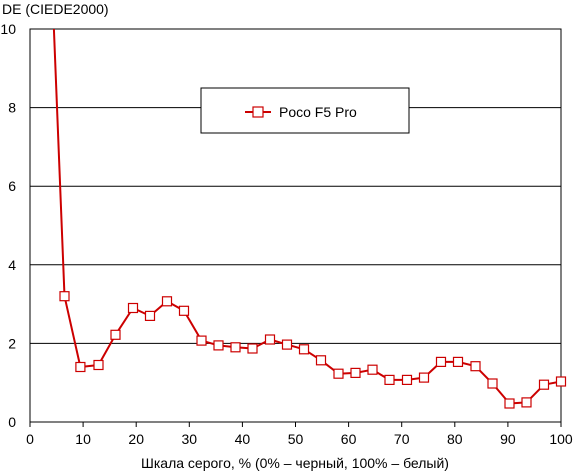  I want to click on x-tick-label: 70, so click(402, 439).